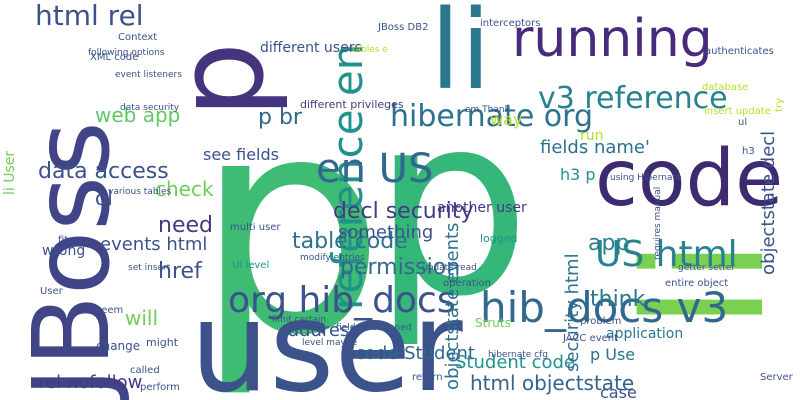  I want to click on word: run, so click(592, 136).